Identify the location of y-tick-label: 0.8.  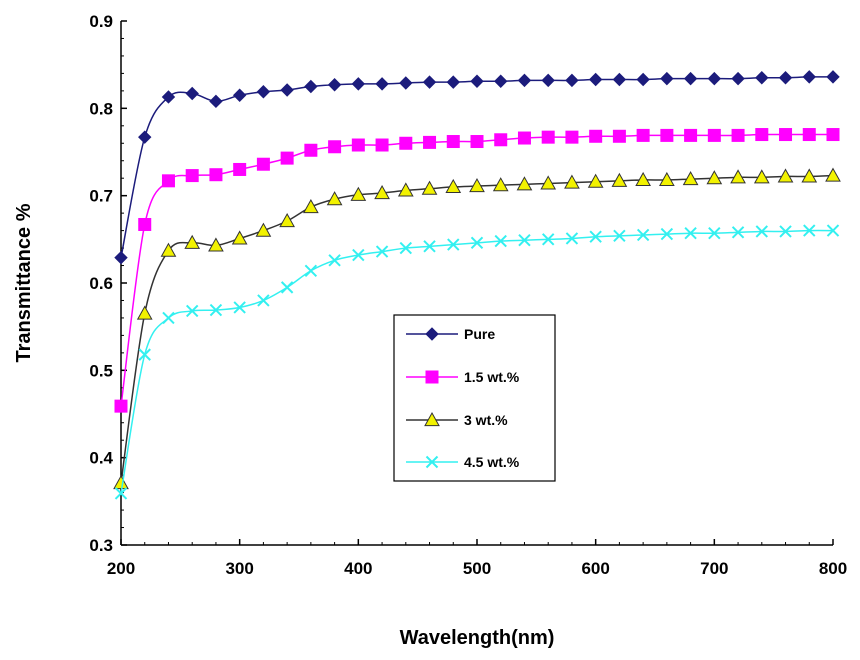
(101, 108).